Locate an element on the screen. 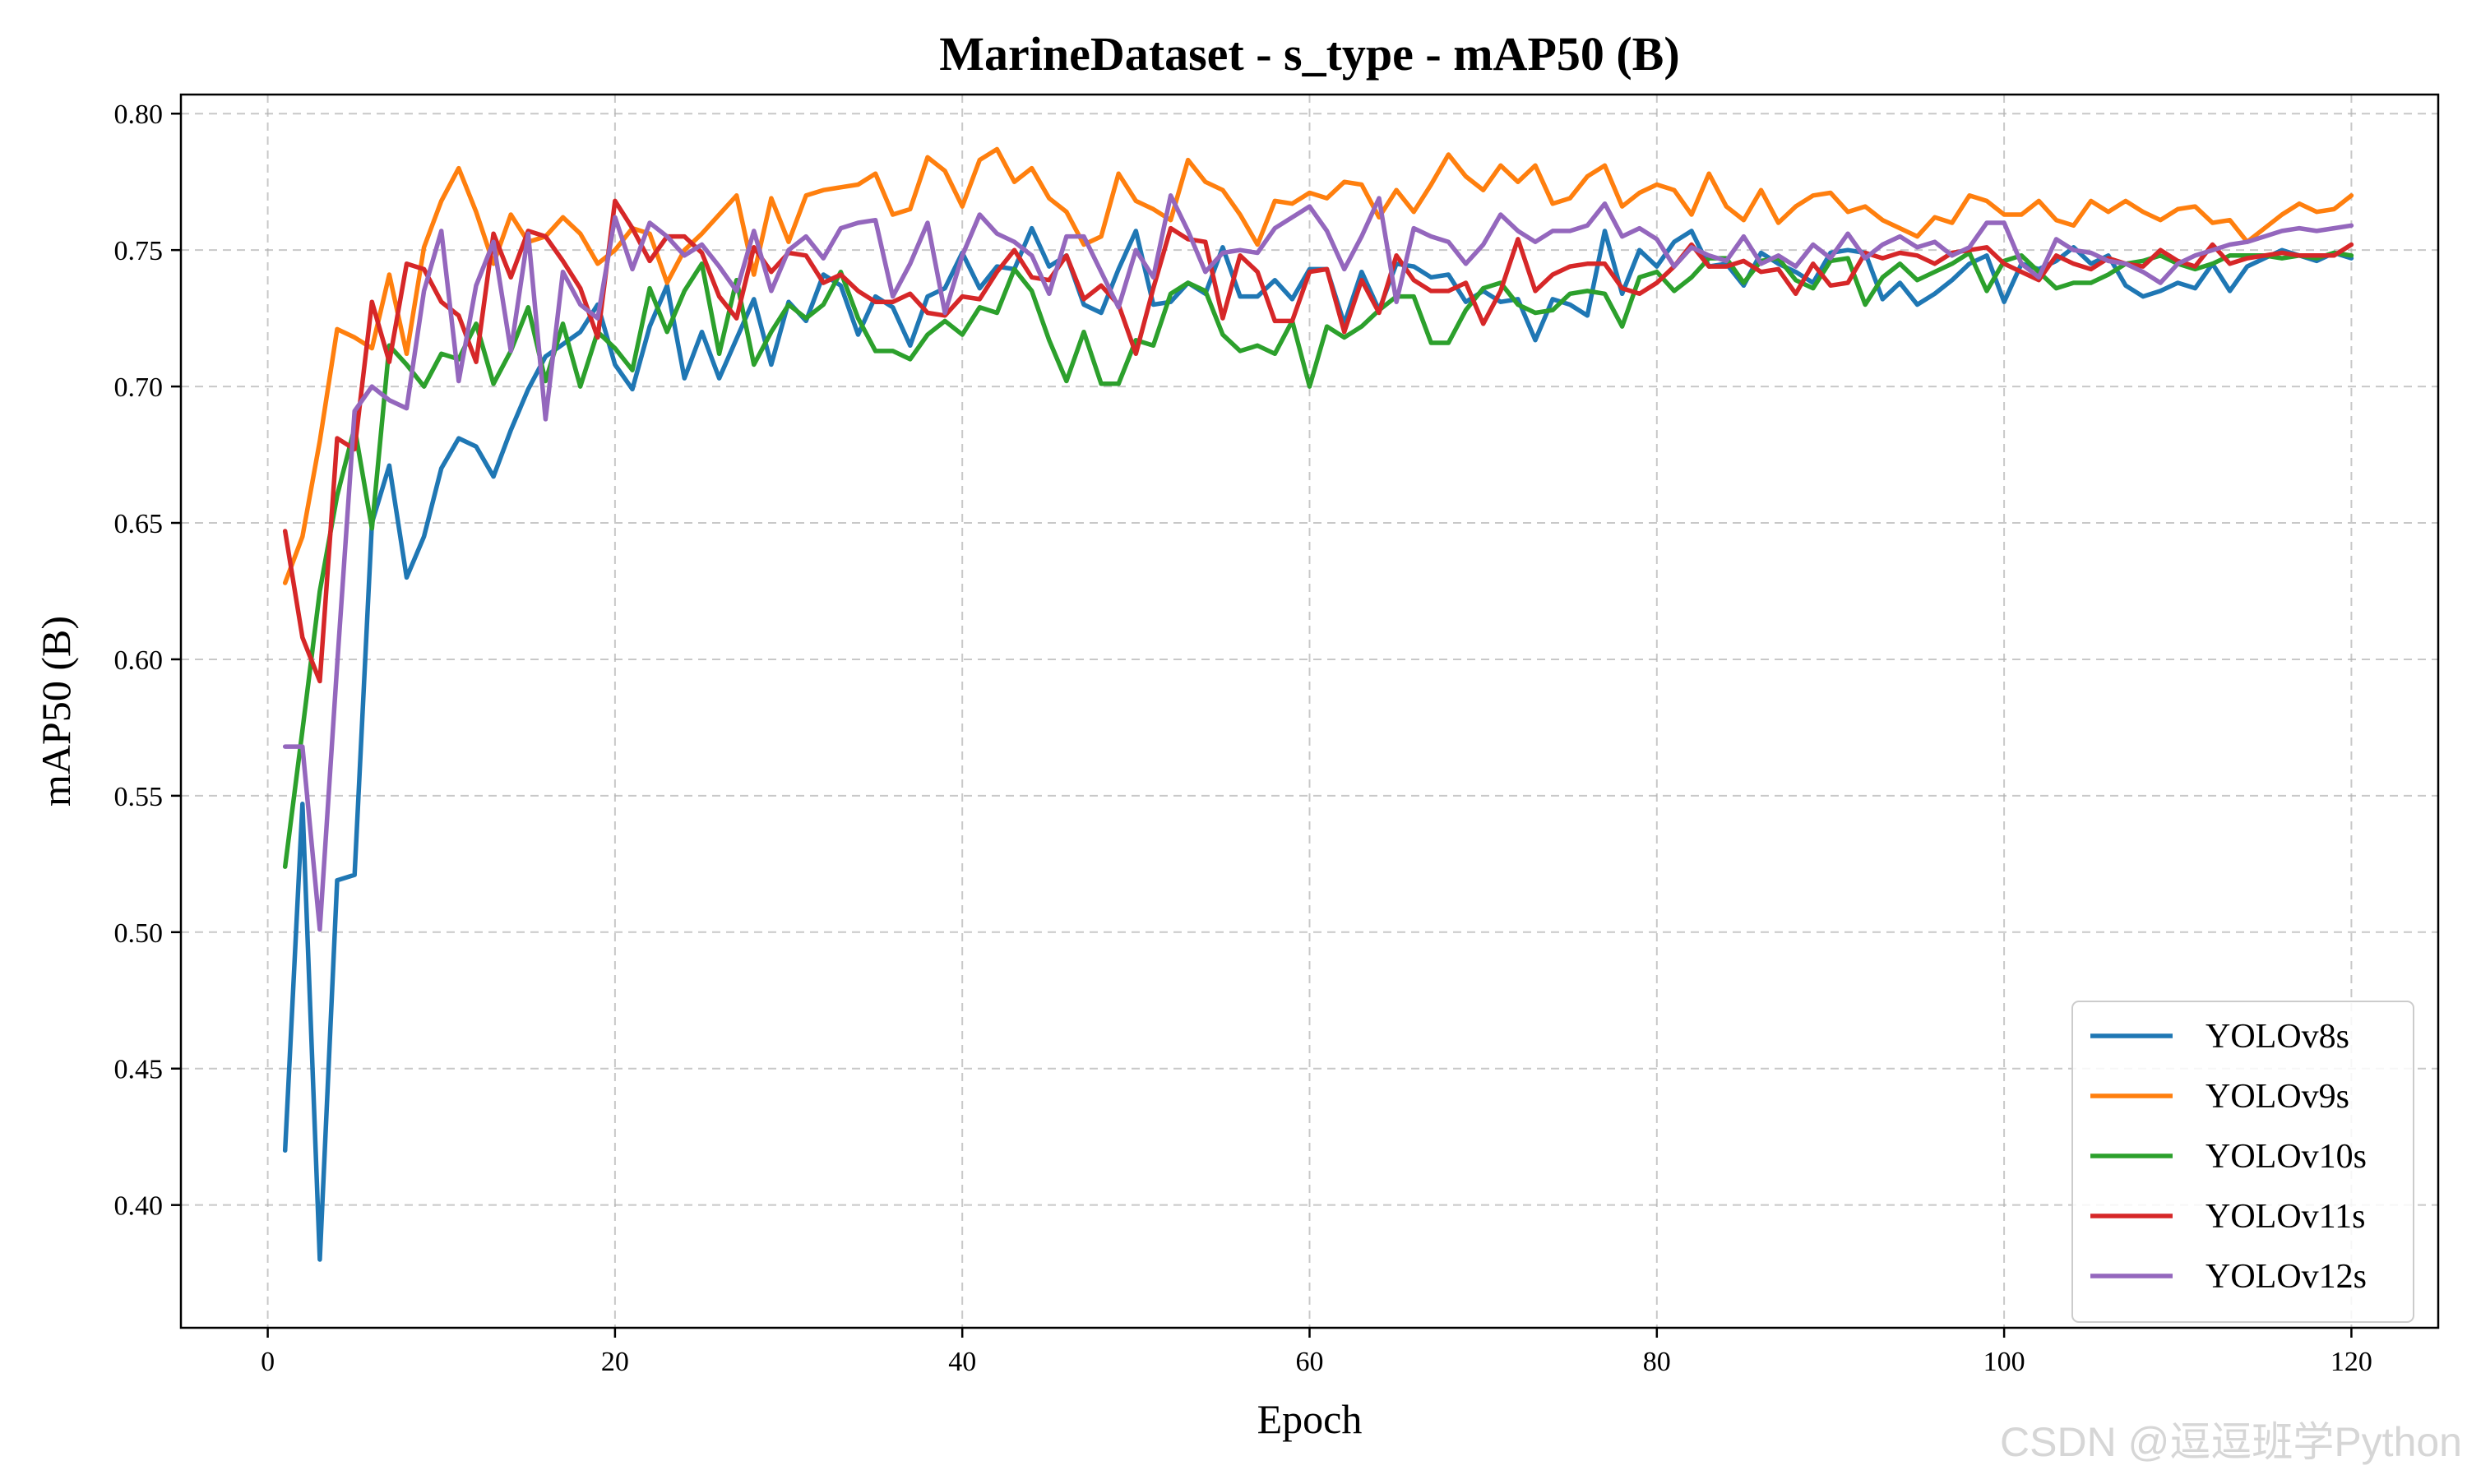 Image resolution: width=2467 pixels, height=1484 pixels. watermark: CSDN @逗逗班学Python is located at coordinates (2231, 1442).